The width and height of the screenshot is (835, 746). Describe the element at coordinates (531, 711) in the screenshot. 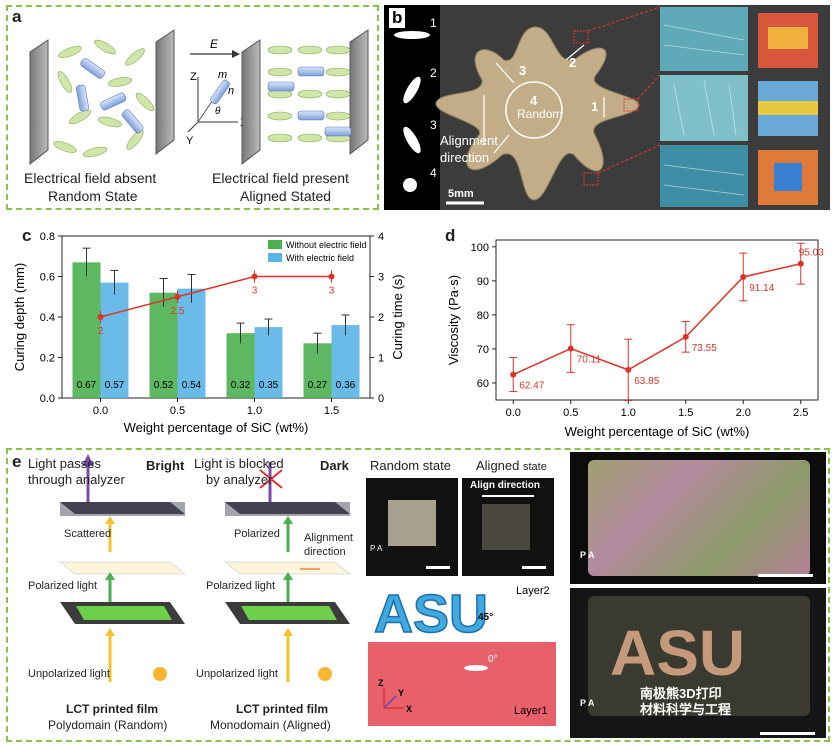

I see `layer1-label: Layer1` at that location.